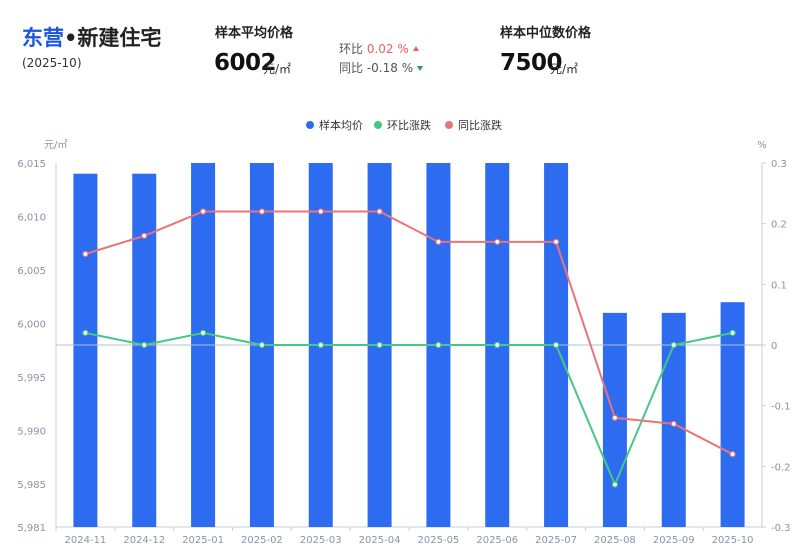  I want to click on right-tick-label: 0, so click(774, 346).